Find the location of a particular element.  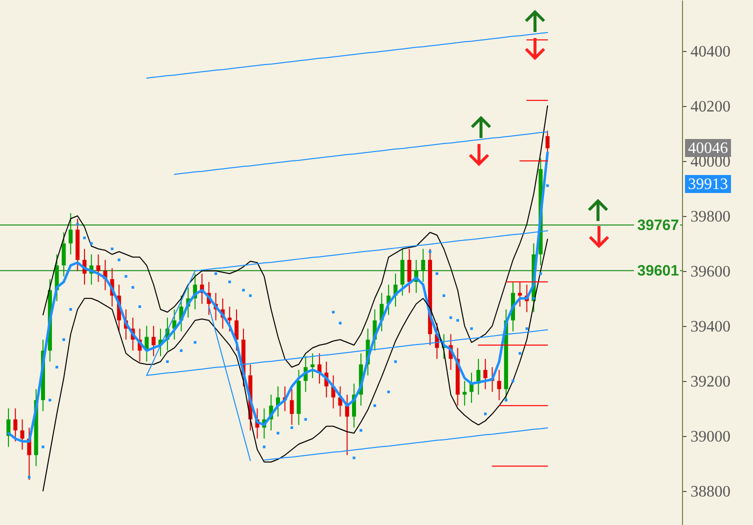

text: 39913 is located at coordinates (708, 184).